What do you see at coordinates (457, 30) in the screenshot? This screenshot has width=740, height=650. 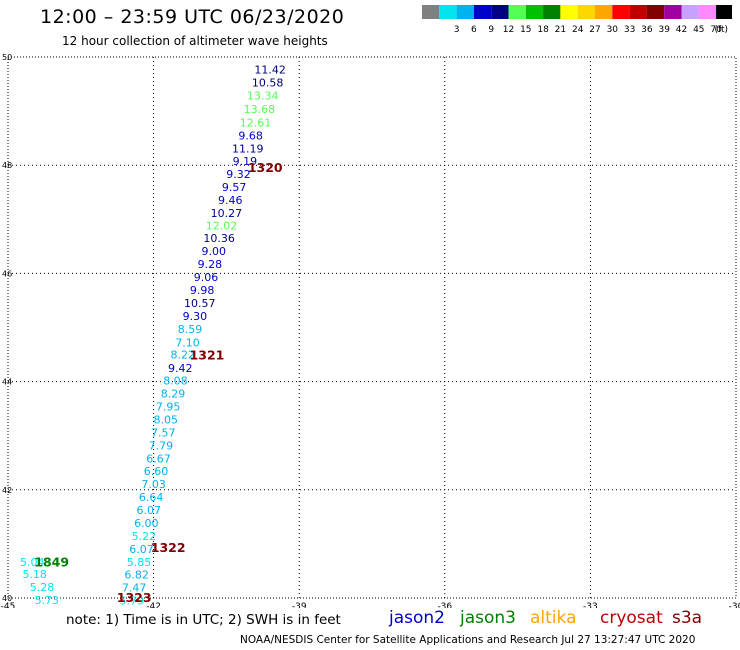 I see `colorbar-tick-label: 3` at bounding box center [457, 30].